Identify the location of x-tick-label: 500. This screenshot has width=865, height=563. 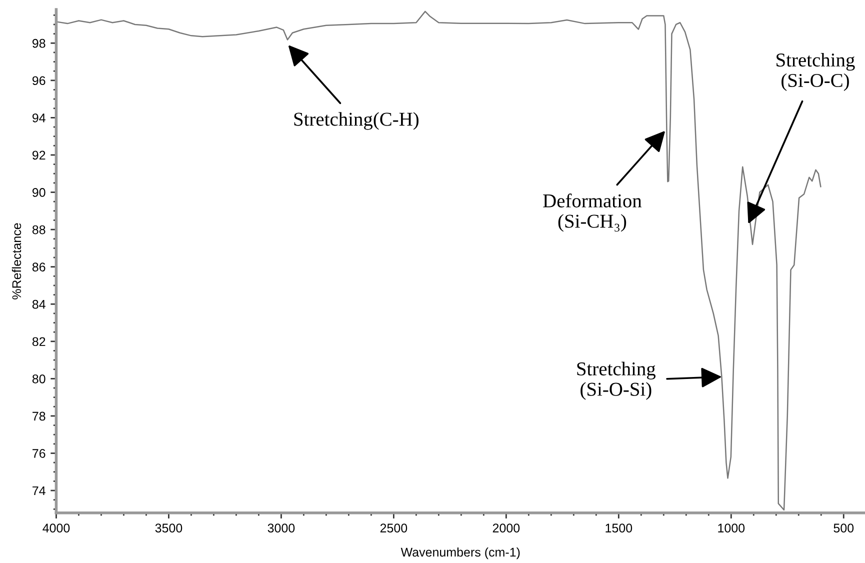
(844, 528).